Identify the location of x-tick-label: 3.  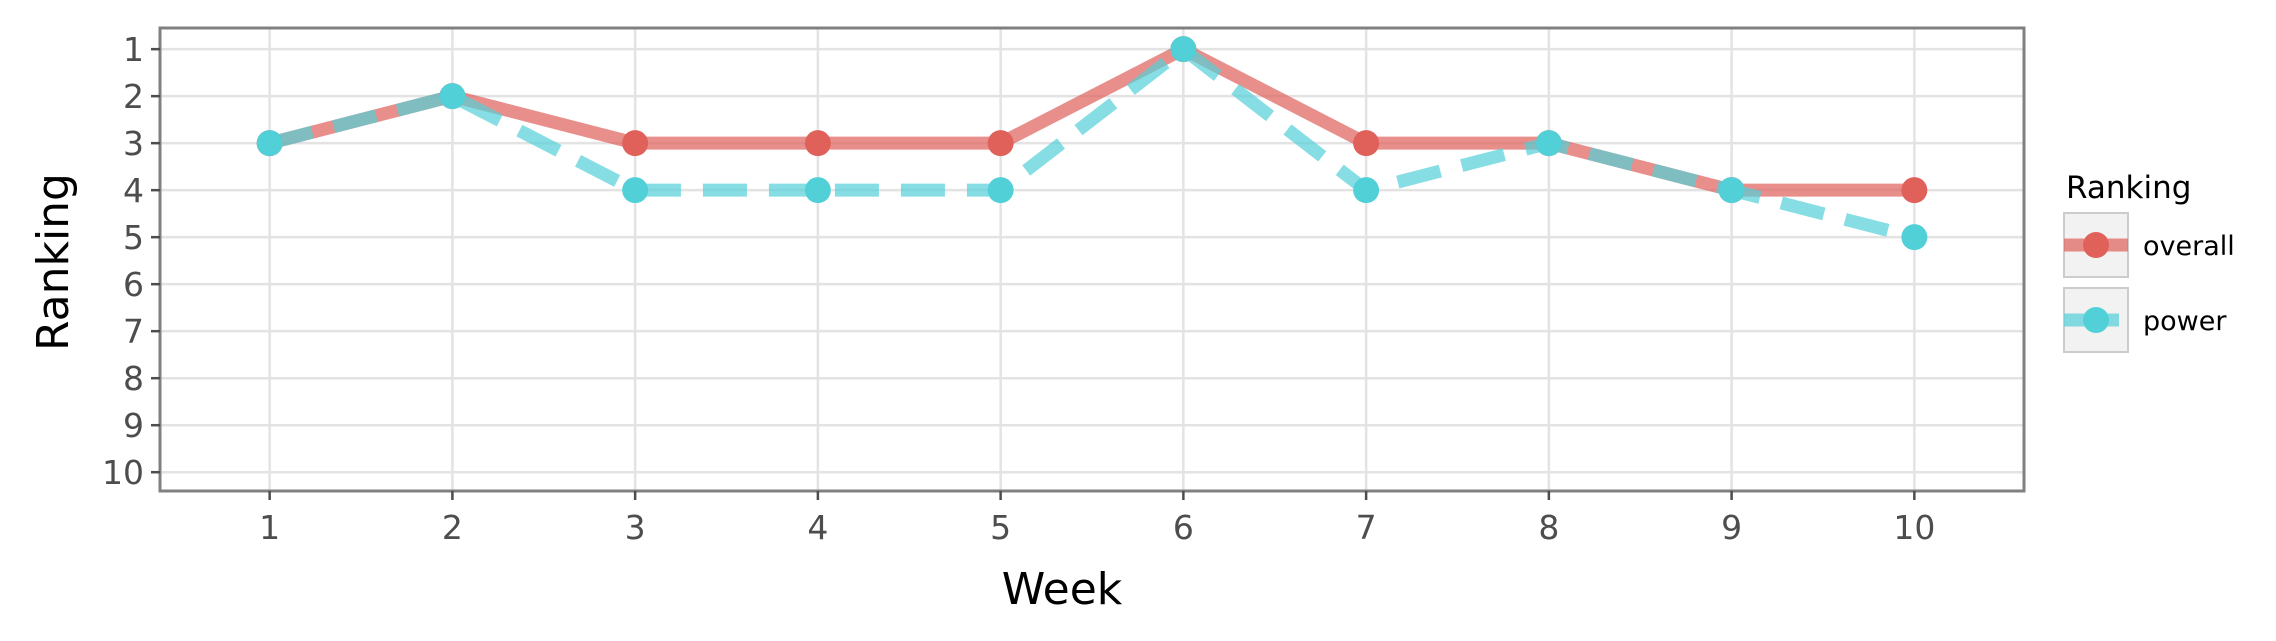
(635, 527).